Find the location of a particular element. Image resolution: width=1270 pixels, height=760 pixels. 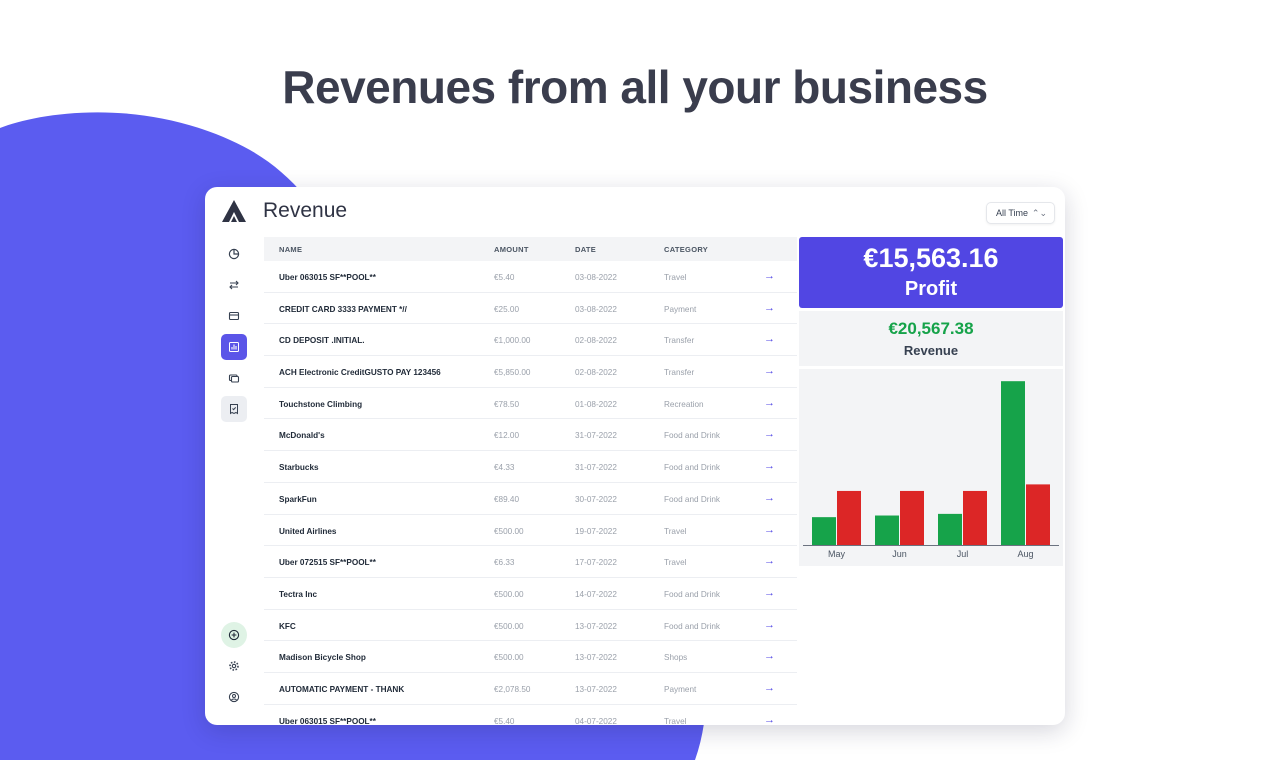

time-range-select: All Time ⌃⌄ is located at coordinates (1020, 213).